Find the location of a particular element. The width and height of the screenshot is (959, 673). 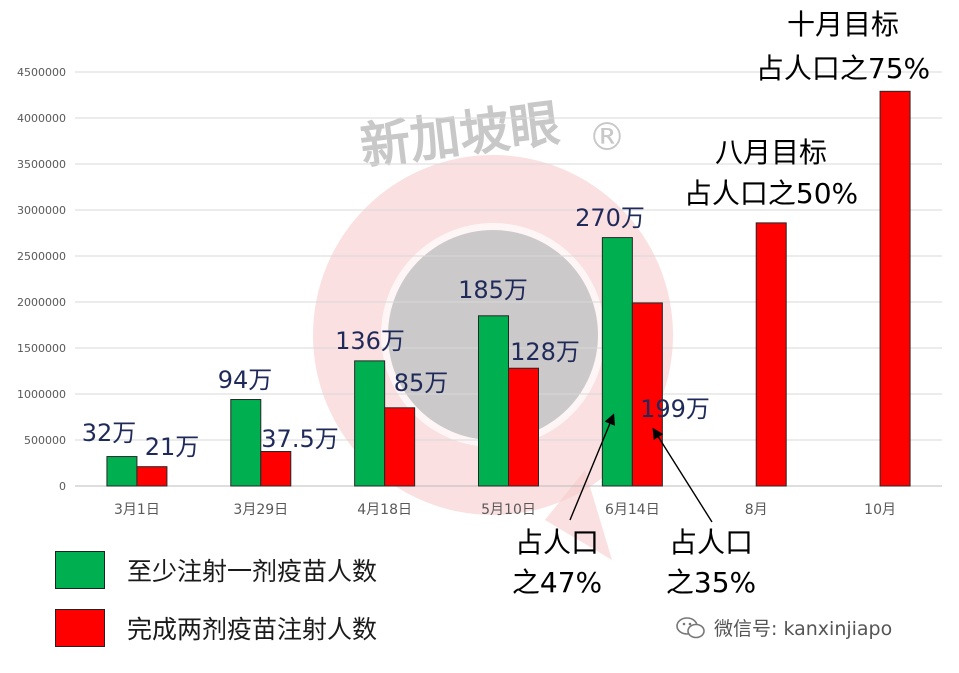

annotation-35-line1: 占人口 is located at coordinates (711, 542).